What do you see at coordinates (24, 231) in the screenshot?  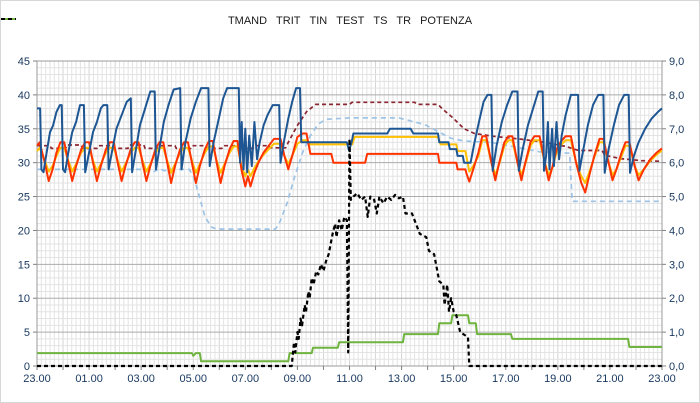 I see `y-axis-left-tick-label: 20` at bounding box center [24, 231].